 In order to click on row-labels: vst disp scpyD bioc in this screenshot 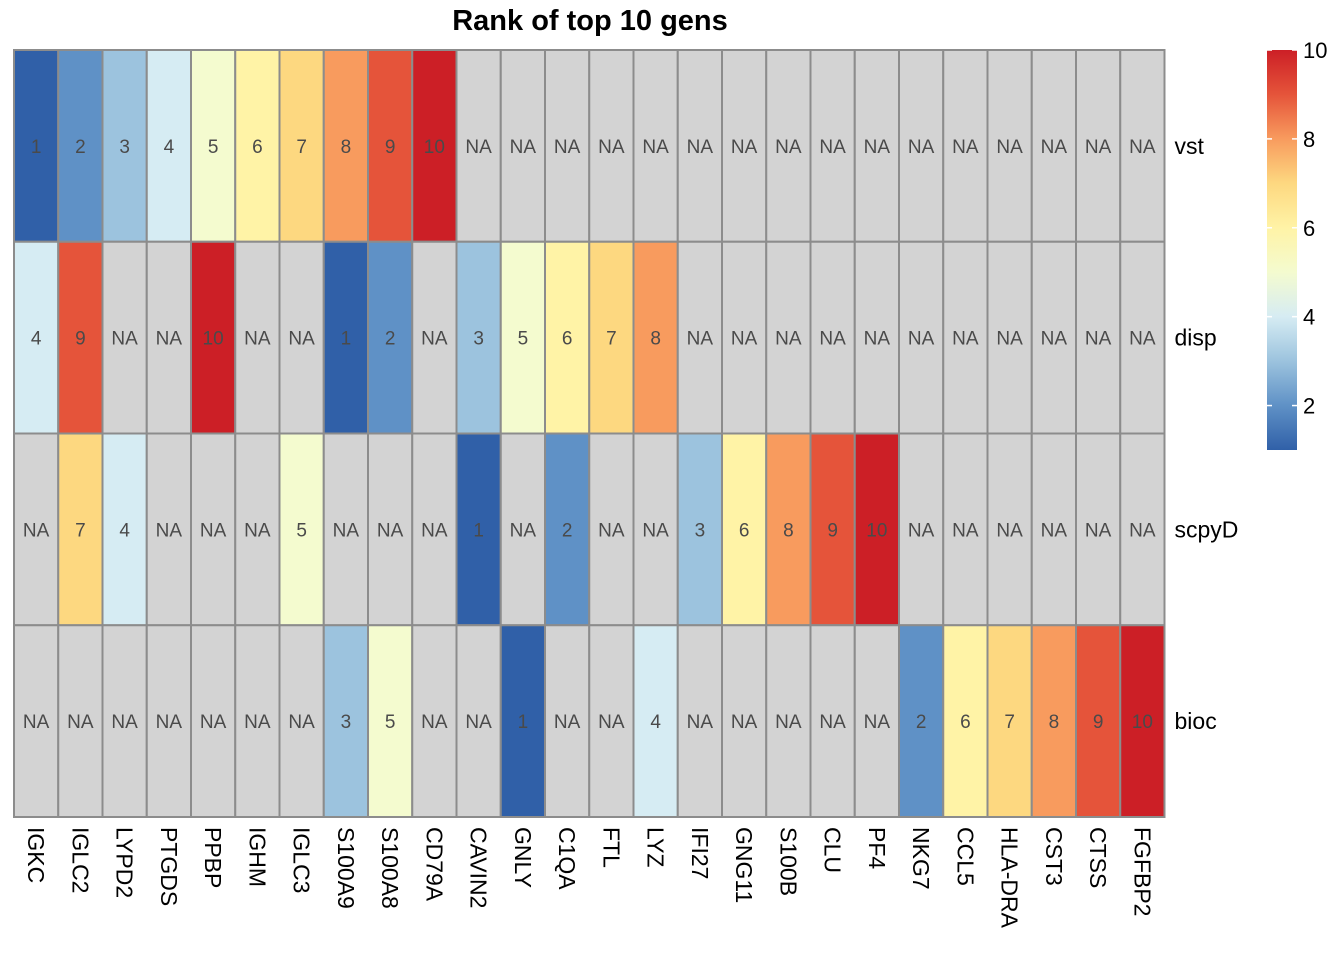, I will do `click(1207, 433)`.